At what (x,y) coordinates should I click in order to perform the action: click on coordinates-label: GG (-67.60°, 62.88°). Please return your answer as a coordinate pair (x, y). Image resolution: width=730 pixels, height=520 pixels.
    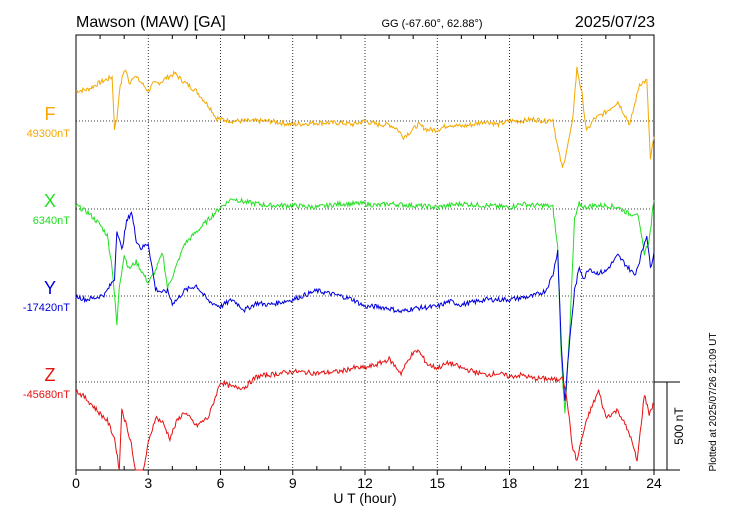
    Looking at the image, I should click on (431, 24).